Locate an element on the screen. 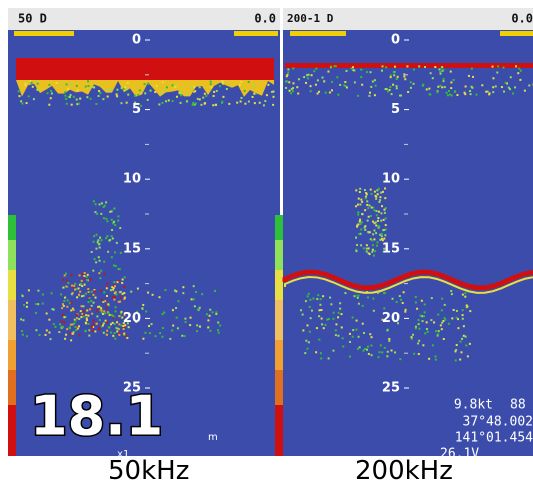 Image resolution: width=533 pixels, height=492 pixels. right-caption: 200kHz is located at coordinates (404, 471).